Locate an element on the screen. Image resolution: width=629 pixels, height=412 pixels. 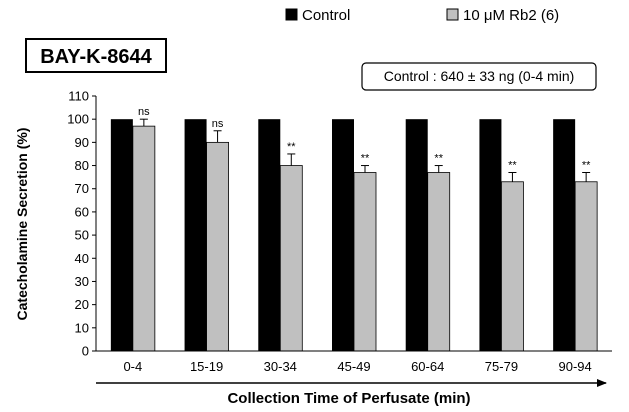
y-tick-label: 30 is located at coordinates (82, 281).